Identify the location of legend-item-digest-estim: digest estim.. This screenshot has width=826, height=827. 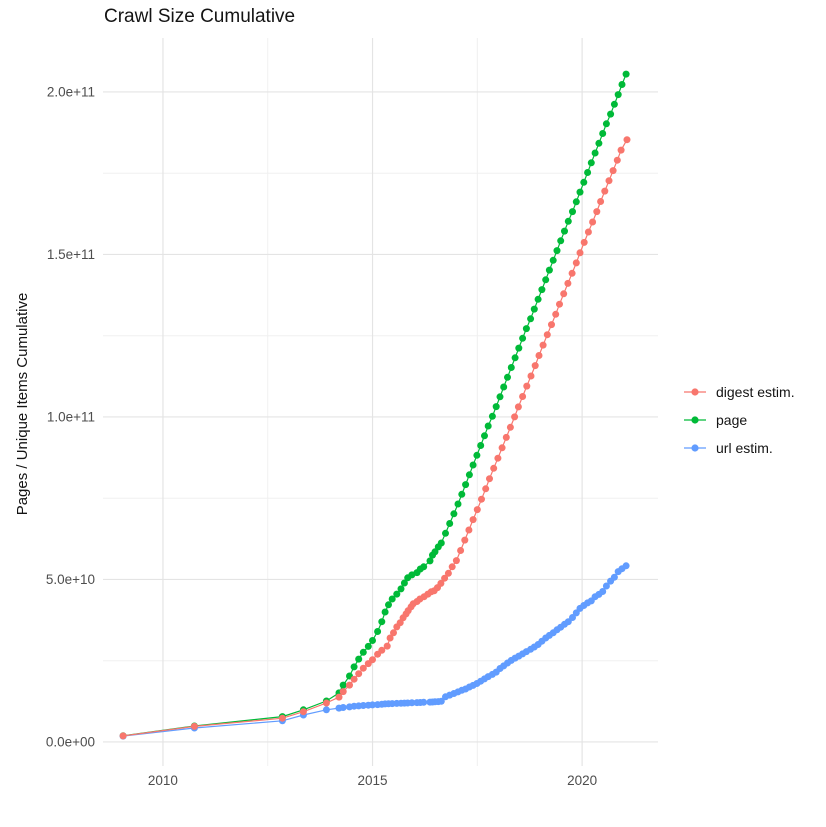
(739, 391).